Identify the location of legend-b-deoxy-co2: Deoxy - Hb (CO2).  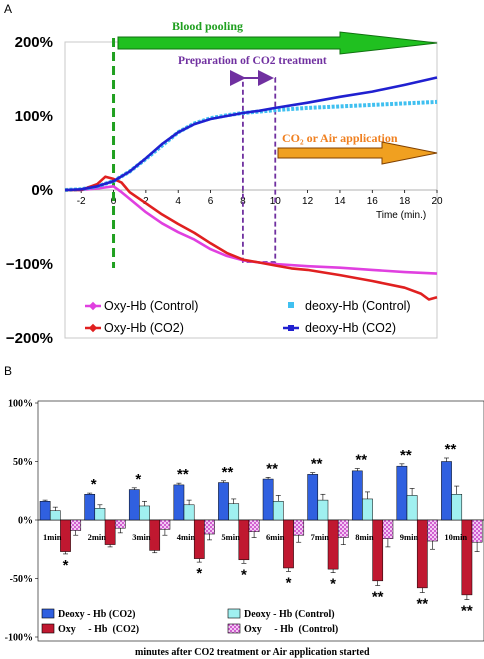
(88, 614).